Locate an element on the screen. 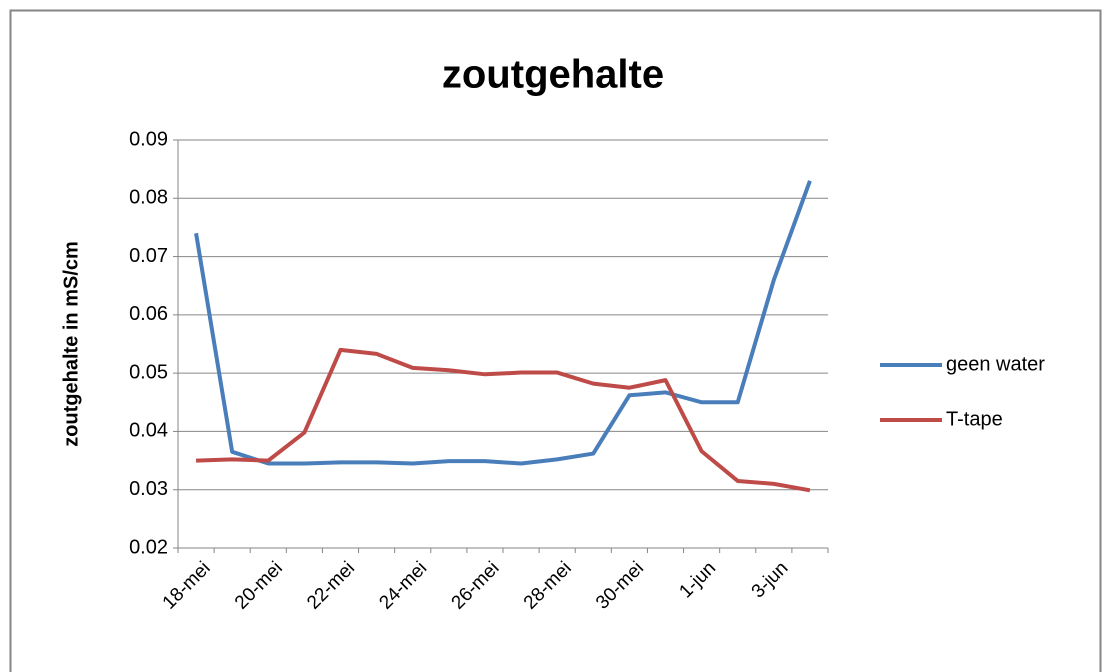 Image resolution: width=1106 pixels, height=672 pixels. y-axis-label: zoutgehalte in mS/cm is located at coordinates (71, 344).